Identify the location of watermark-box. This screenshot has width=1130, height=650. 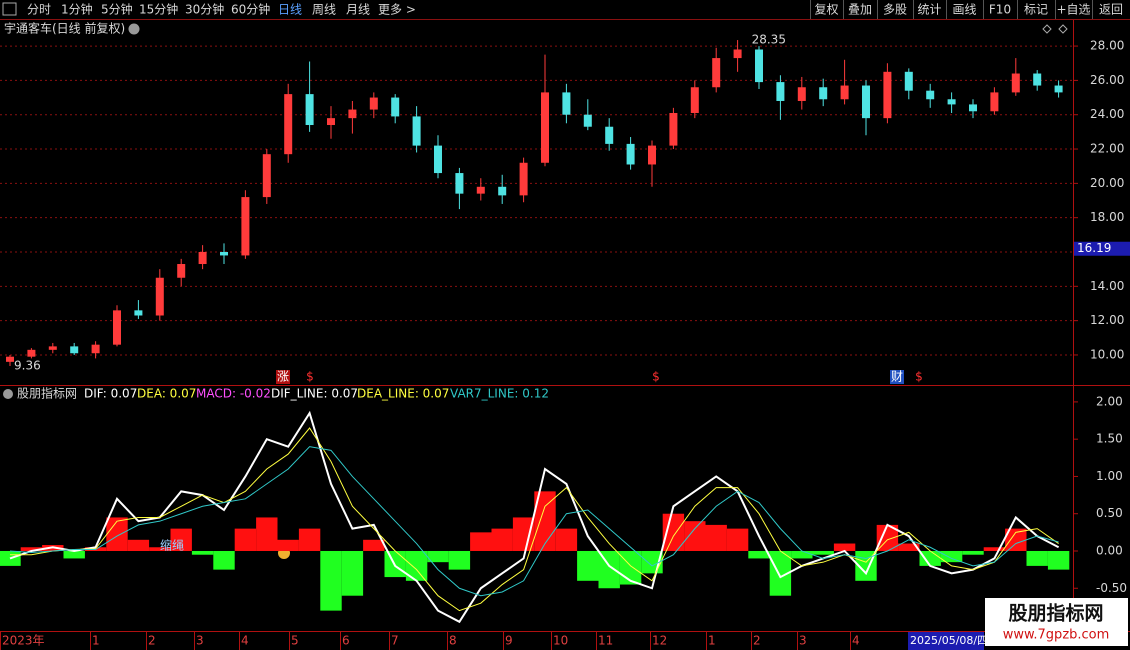
(1056, 622).